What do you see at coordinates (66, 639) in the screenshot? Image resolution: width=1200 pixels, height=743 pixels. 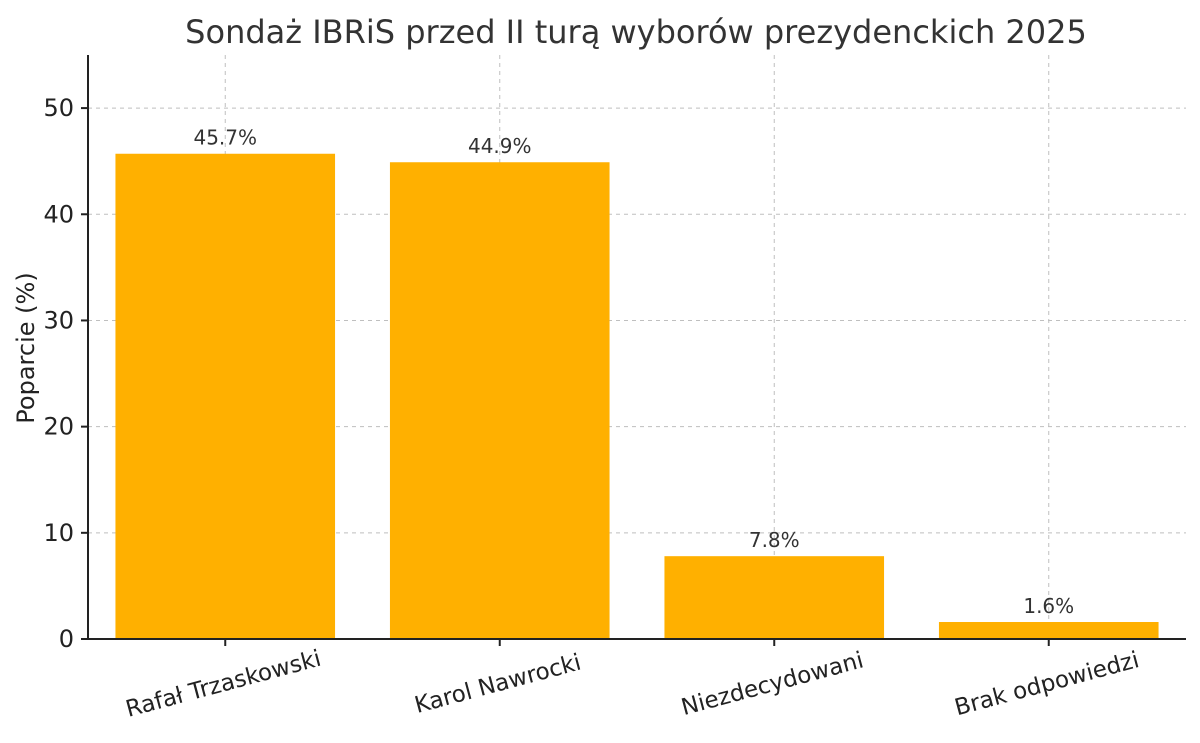 I see `y-tick-label: 0` at bounding box center [66, 639].